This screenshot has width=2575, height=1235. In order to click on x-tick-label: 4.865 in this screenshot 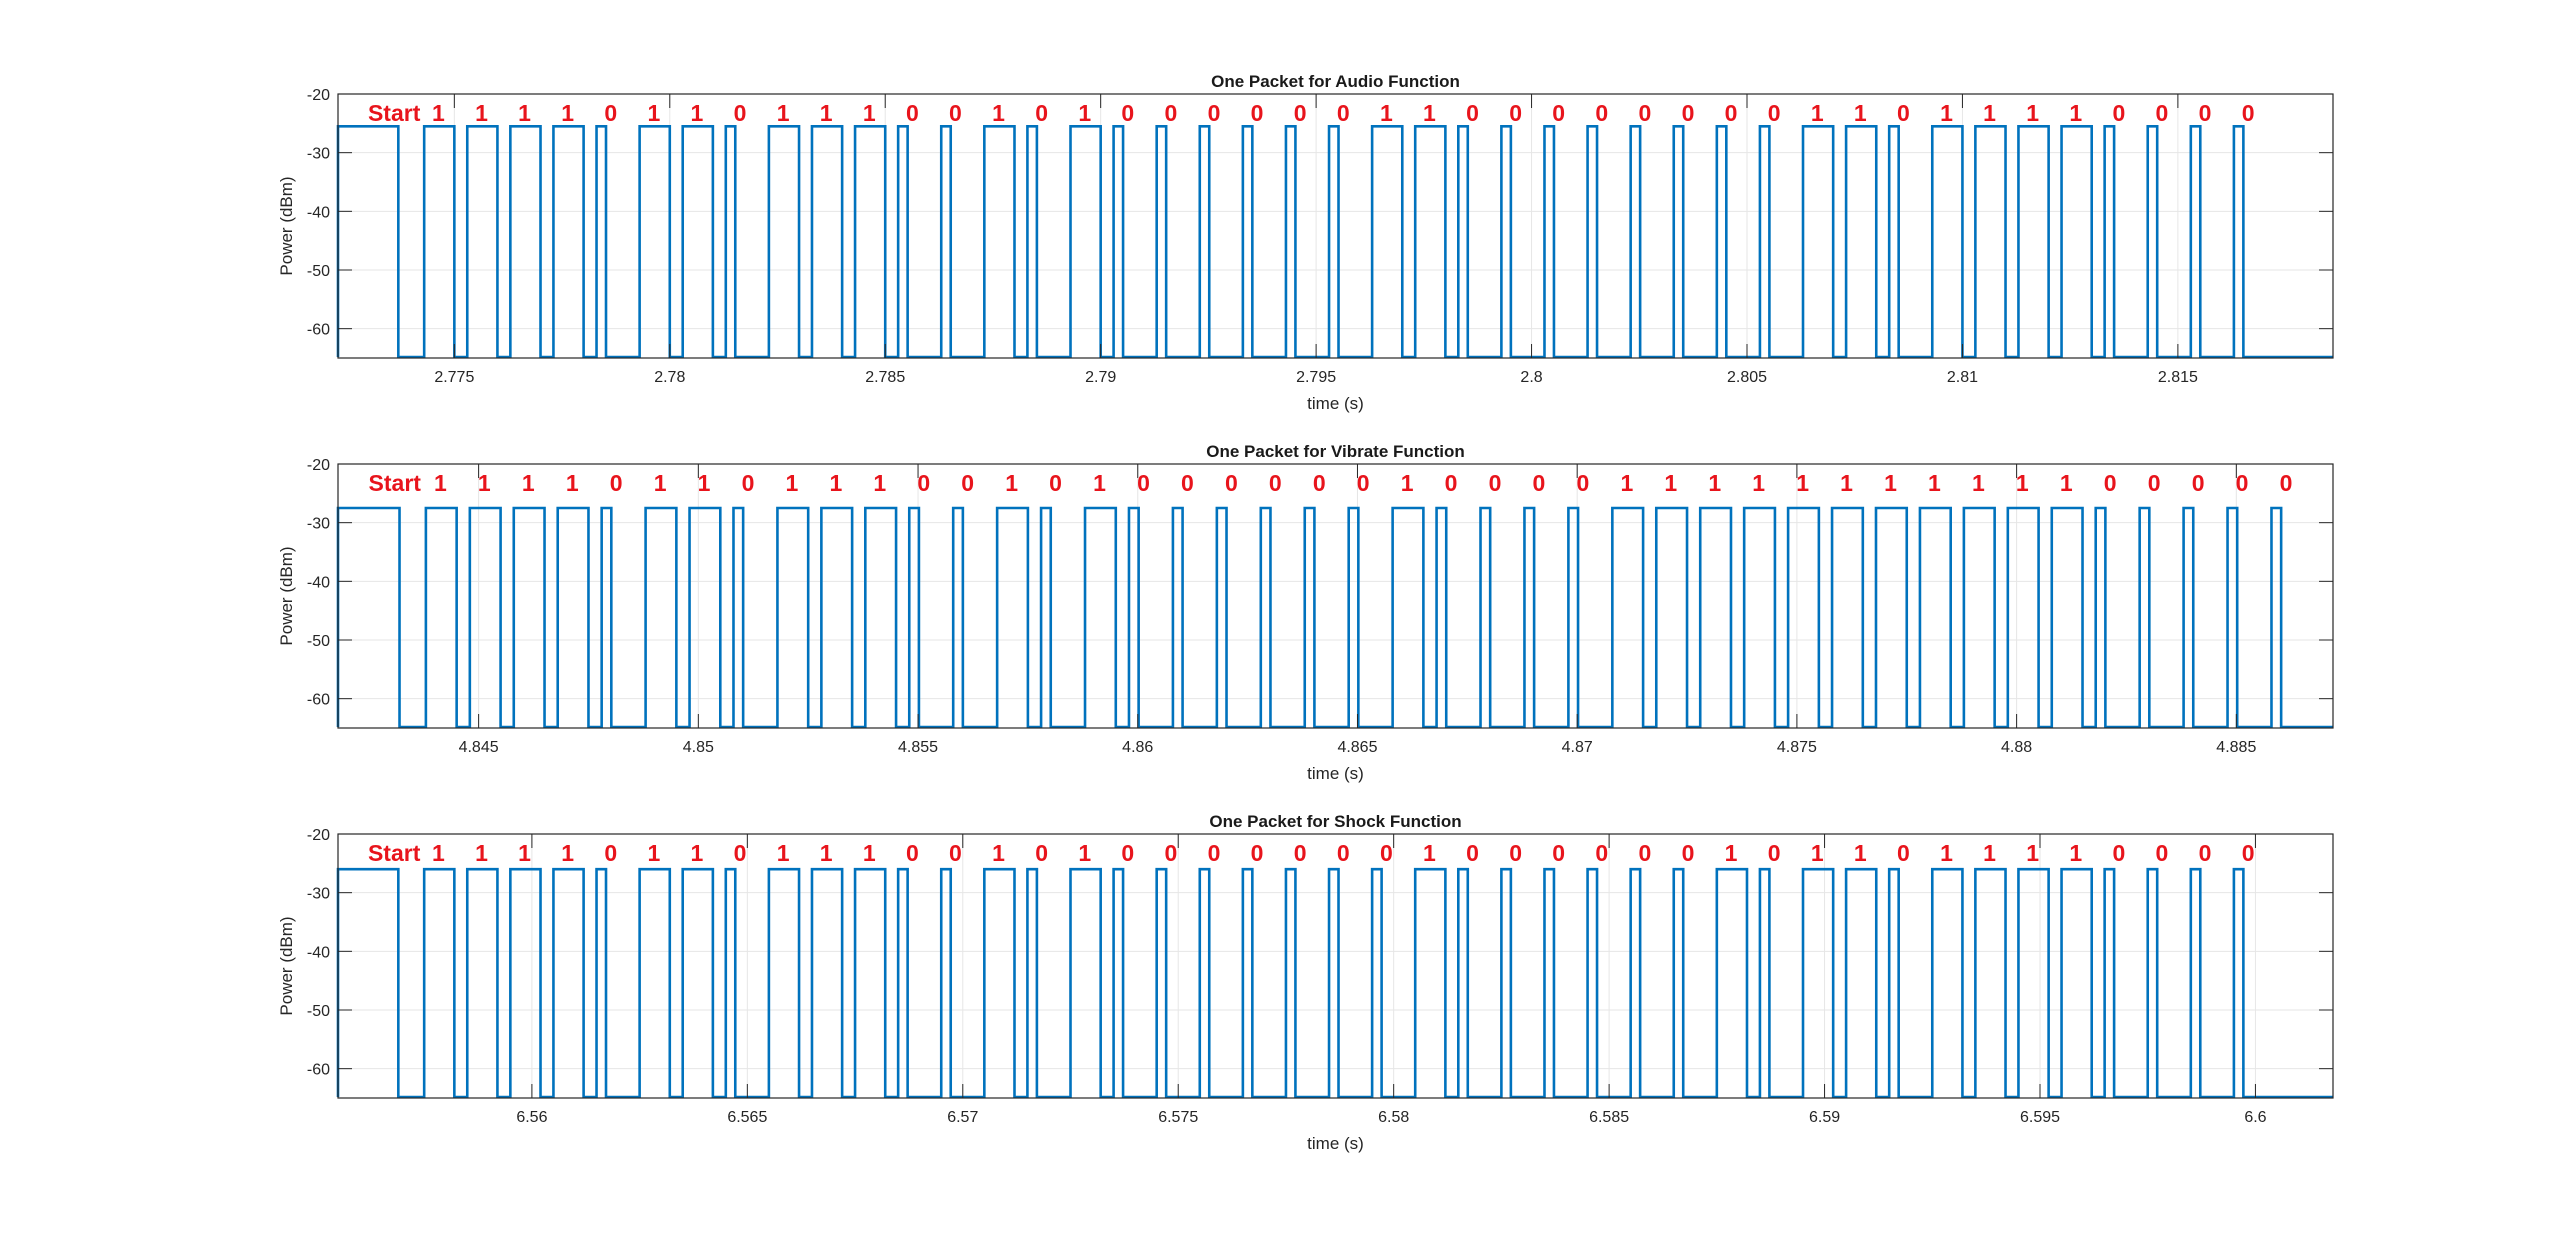, I will do `click(1357, 747)`.